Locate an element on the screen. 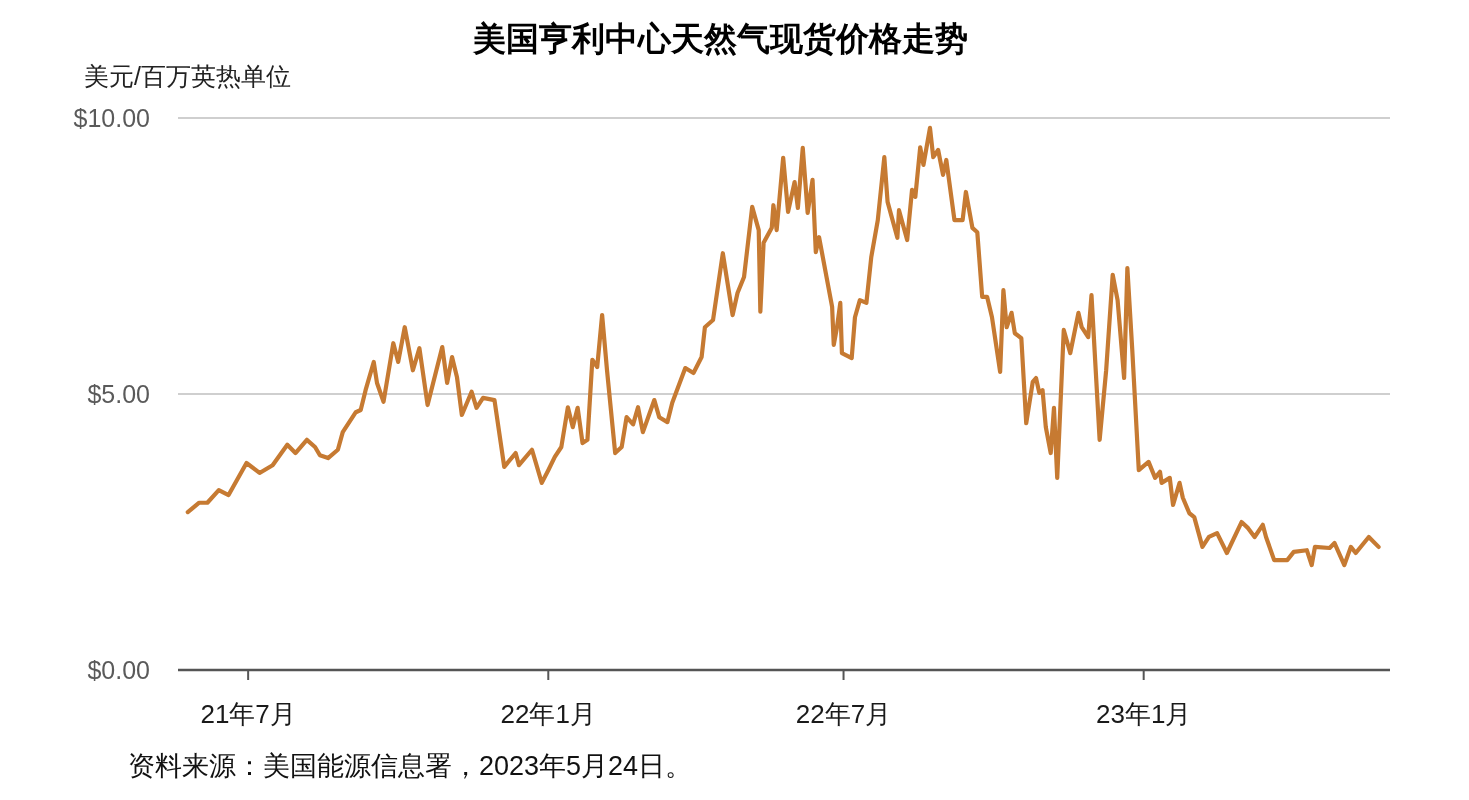 The image size is (1469, 800). x-tick-label: 22年7月 is located at coordinates (843, 714).